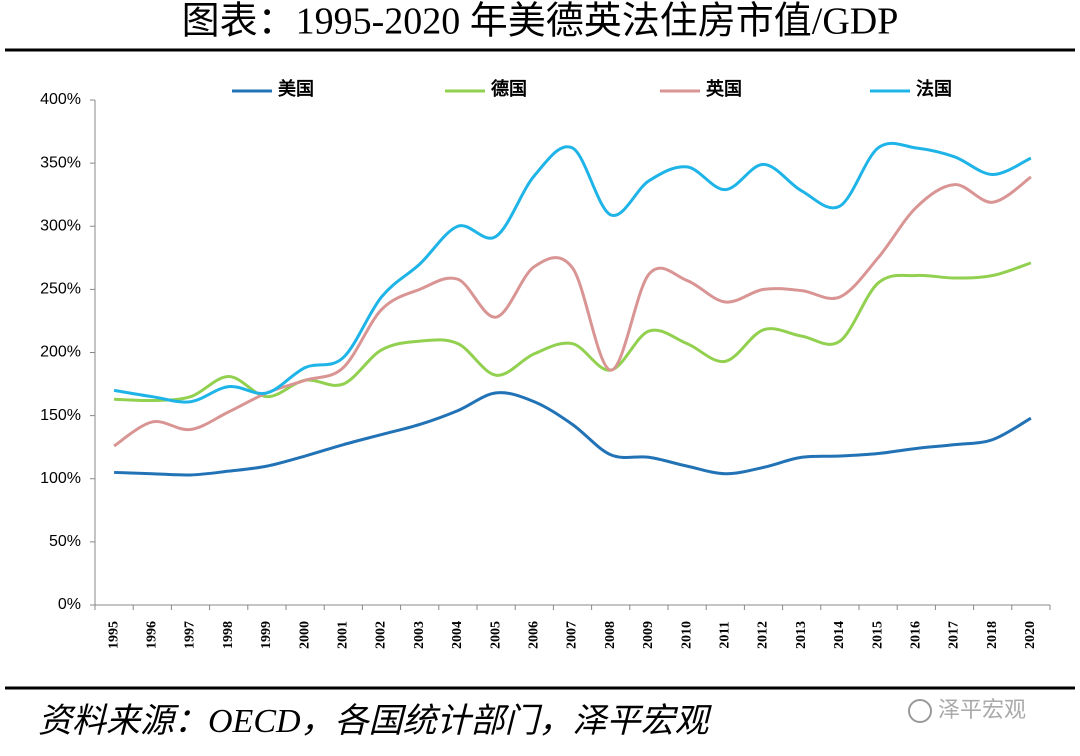 The width and height of the screenshot is (1080, 756). What do you see at coordinates (920, 711) in the screenshot?
I see `watermark-icon` at bounding box center [920, 711].